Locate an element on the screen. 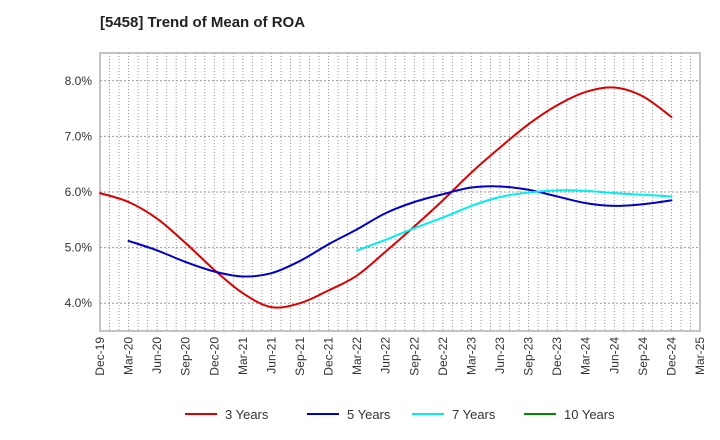  x-tick-label: Sep-21 is located at coordinates (300, 356).